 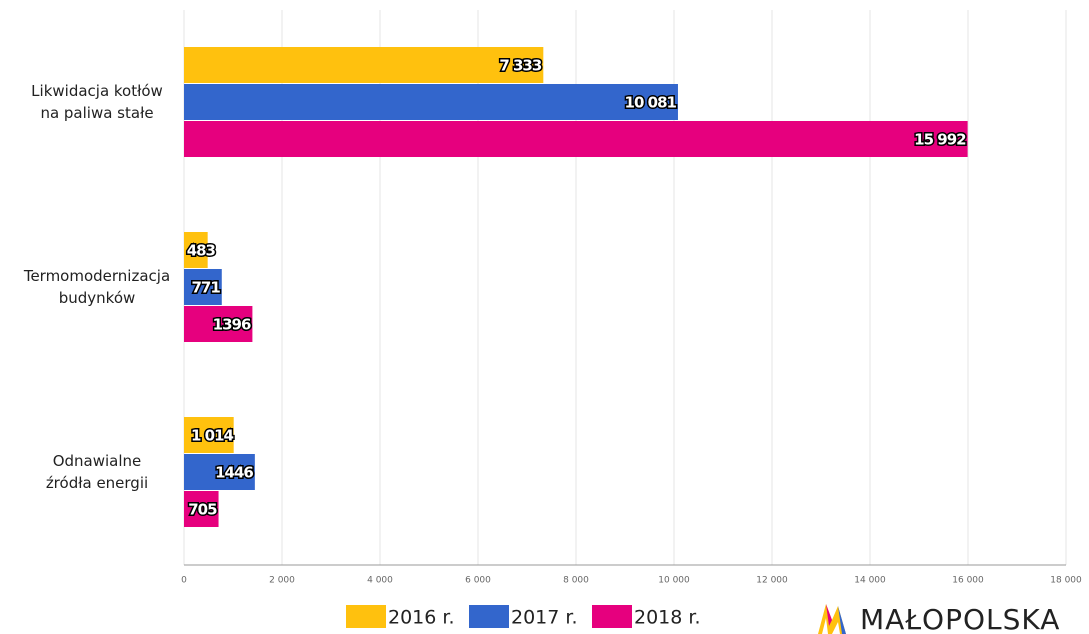 What do you see at coordinates (667, 618) in the screenshot?
I see `legend-label: 2018 r.` at bounding box center [667, 618].